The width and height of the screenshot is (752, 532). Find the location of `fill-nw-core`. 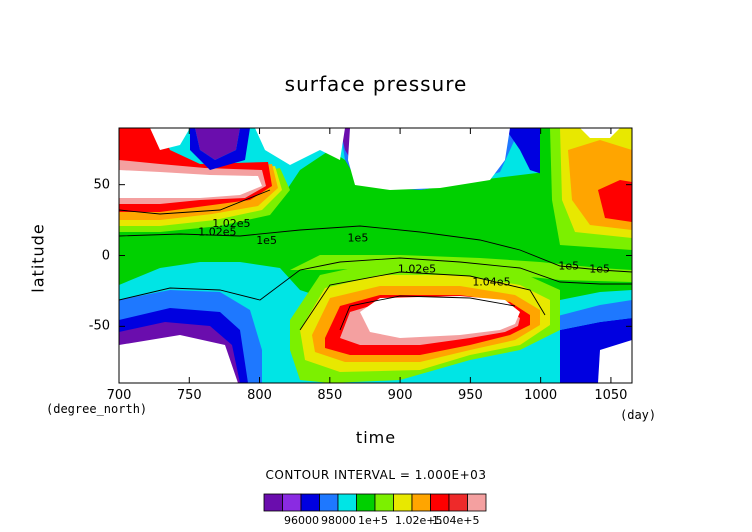

fill-nw-core is located at coordinates (190, 184).